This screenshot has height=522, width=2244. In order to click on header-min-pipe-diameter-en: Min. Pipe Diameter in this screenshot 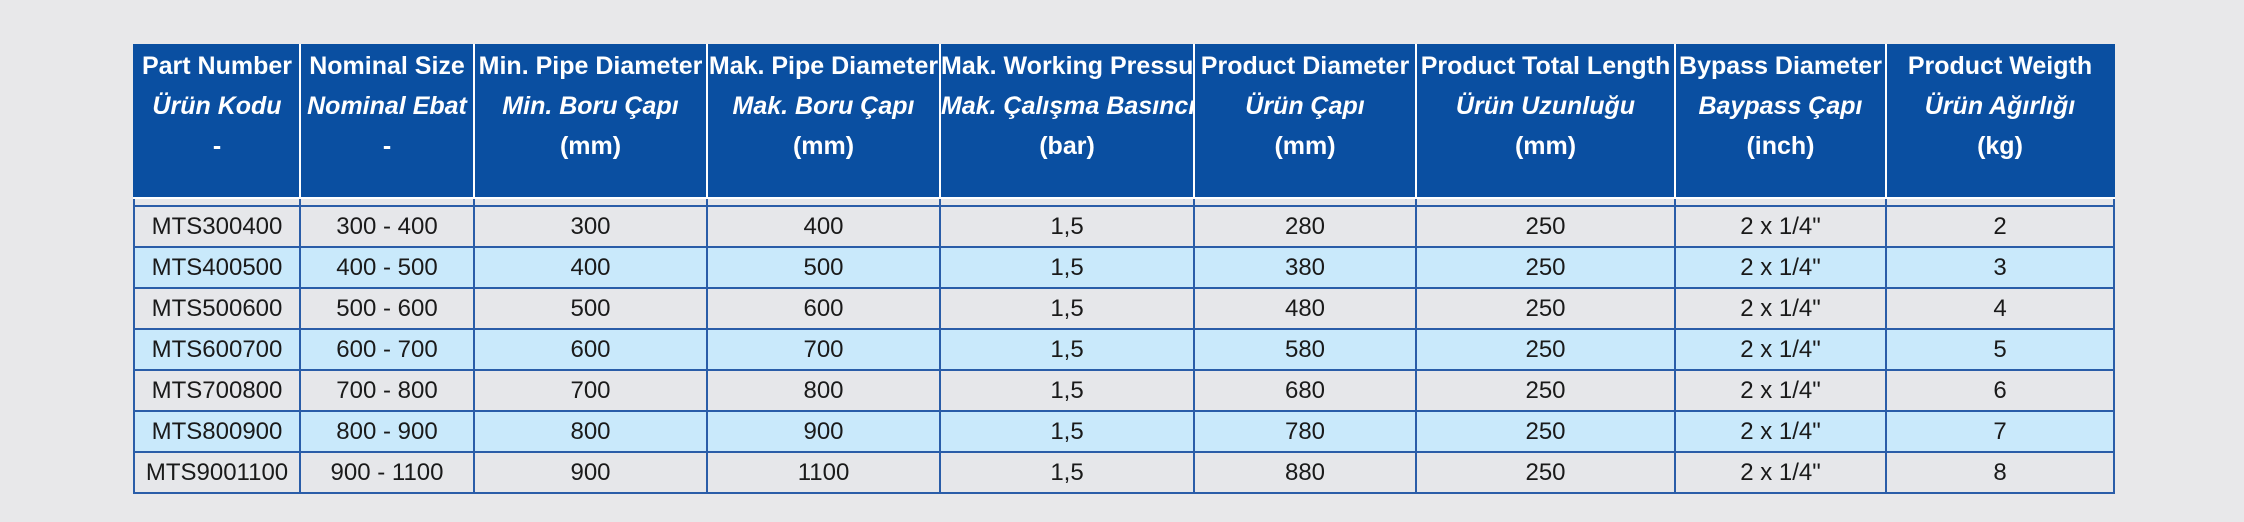, I will do `click(590, 66)`.